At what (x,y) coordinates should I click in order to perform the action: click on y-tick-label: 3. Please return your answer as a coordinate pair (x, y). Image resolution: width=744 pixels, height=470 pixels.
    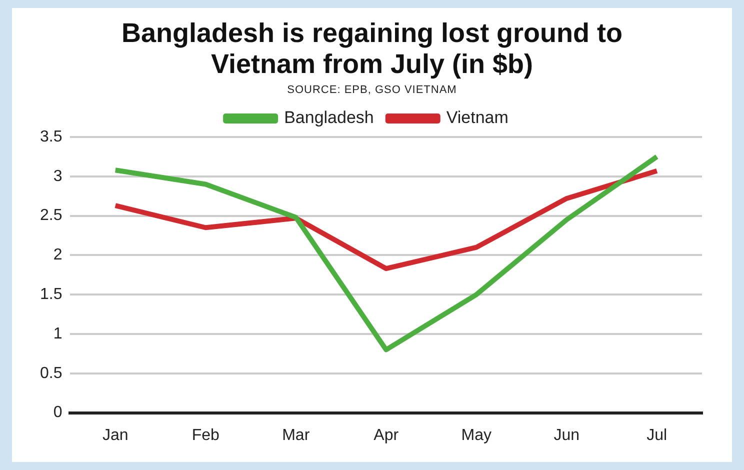
    Looking at the image, I should click on (57, 176).